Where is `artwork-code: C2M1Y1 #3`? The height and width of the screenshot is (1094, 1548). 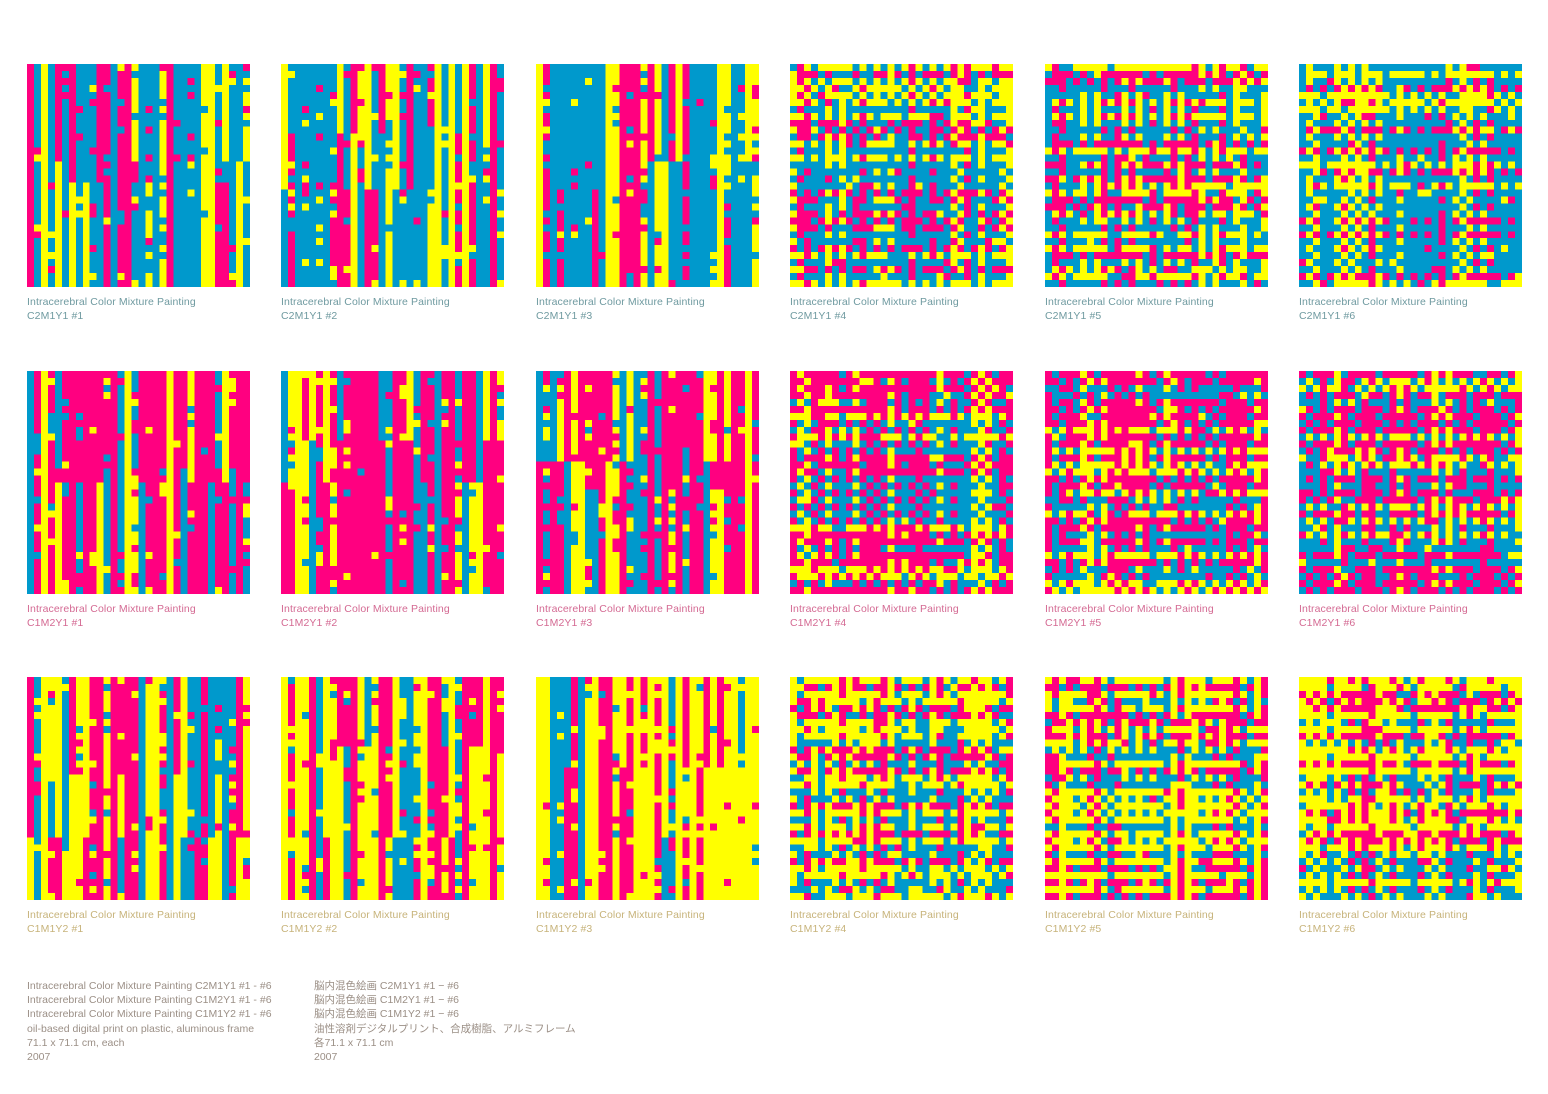
artwork-code: C2M1Y1 #3 is located at coordinates (564, 316).